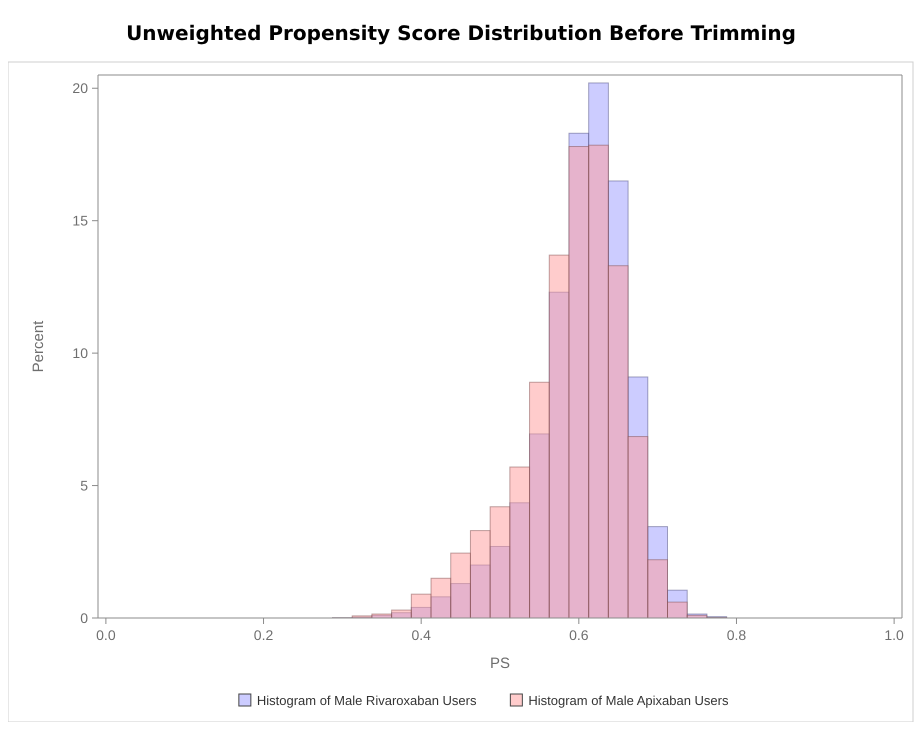  I want to click on x-tick-label: 0.6, so click(579, 635).